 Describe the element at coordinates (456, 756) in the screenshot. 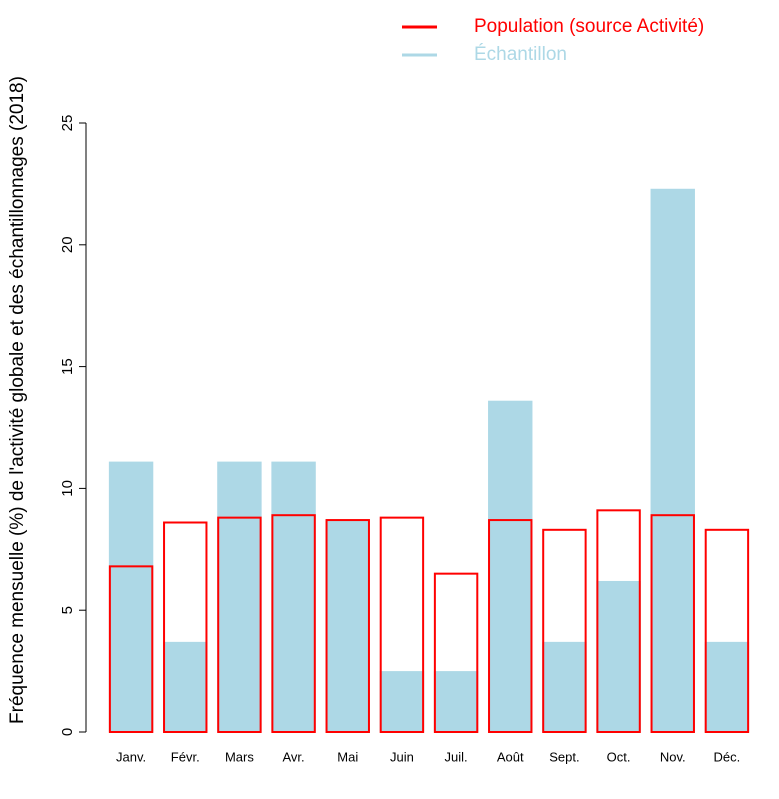

I see `x-tick-label: Juil.` at that location.